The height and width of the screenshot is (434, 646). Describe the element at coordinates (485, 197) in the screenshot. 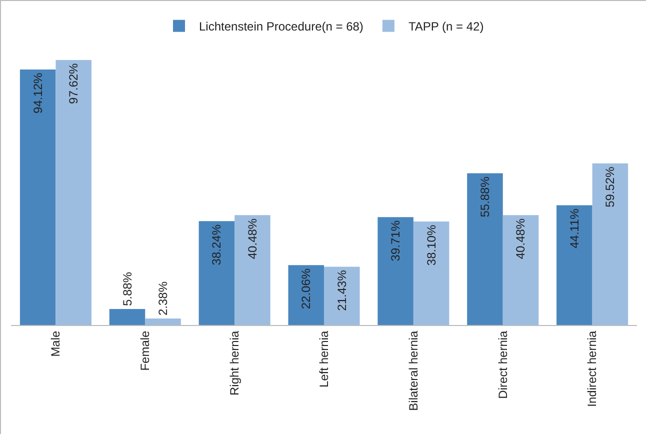

I see `data-label: 55.88%` at that location.